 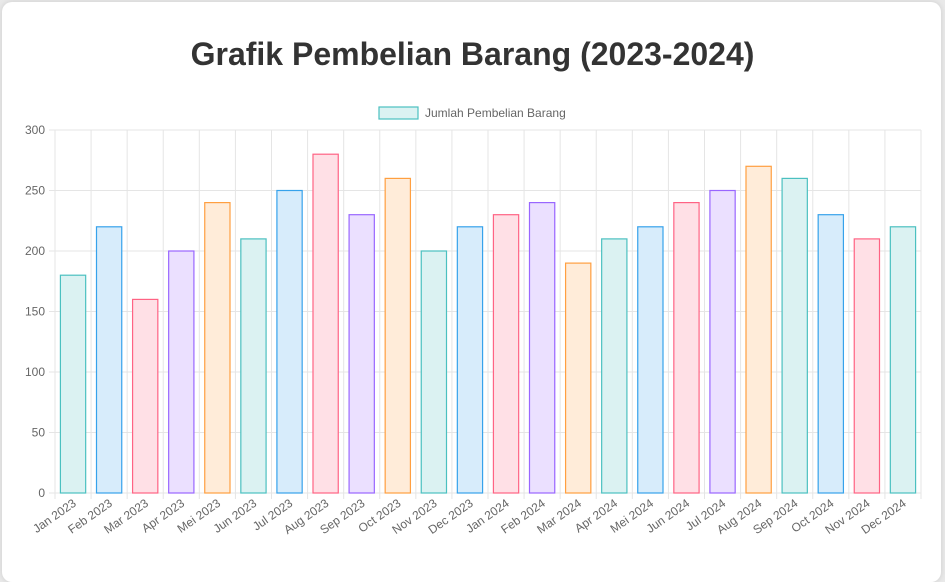 I want to click on bar-aug-2024, so click(x=758, y=329).